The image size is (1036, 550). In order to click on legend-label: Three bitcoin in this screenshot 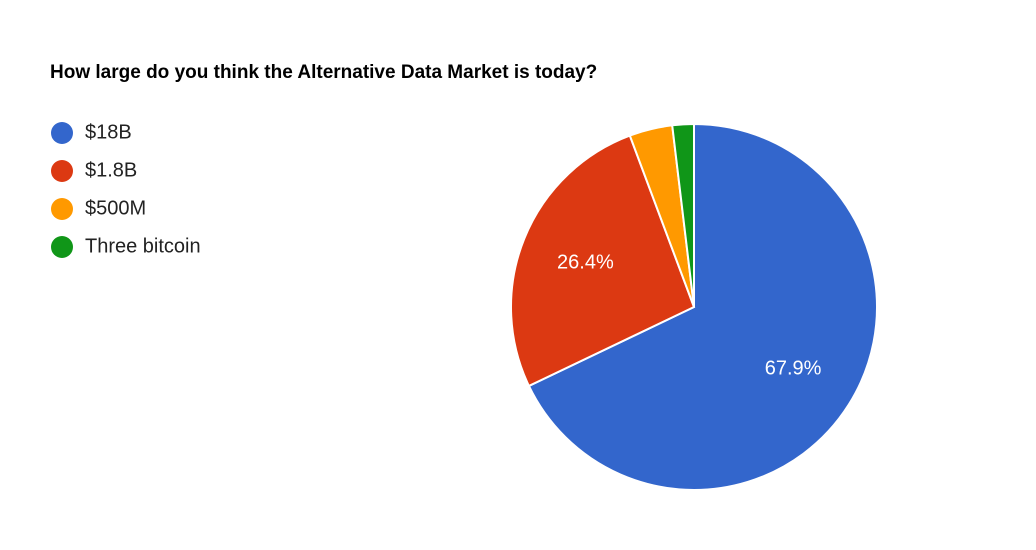, I will do `click(143, 246)`.